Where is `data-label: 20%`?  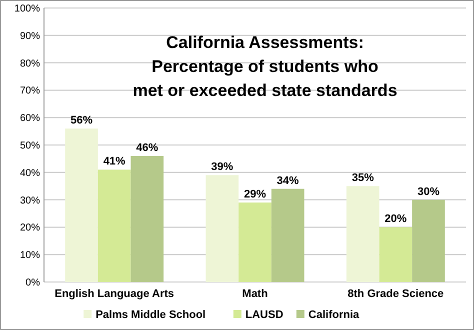 data-label: 20% is located at coordinates (395, 219).